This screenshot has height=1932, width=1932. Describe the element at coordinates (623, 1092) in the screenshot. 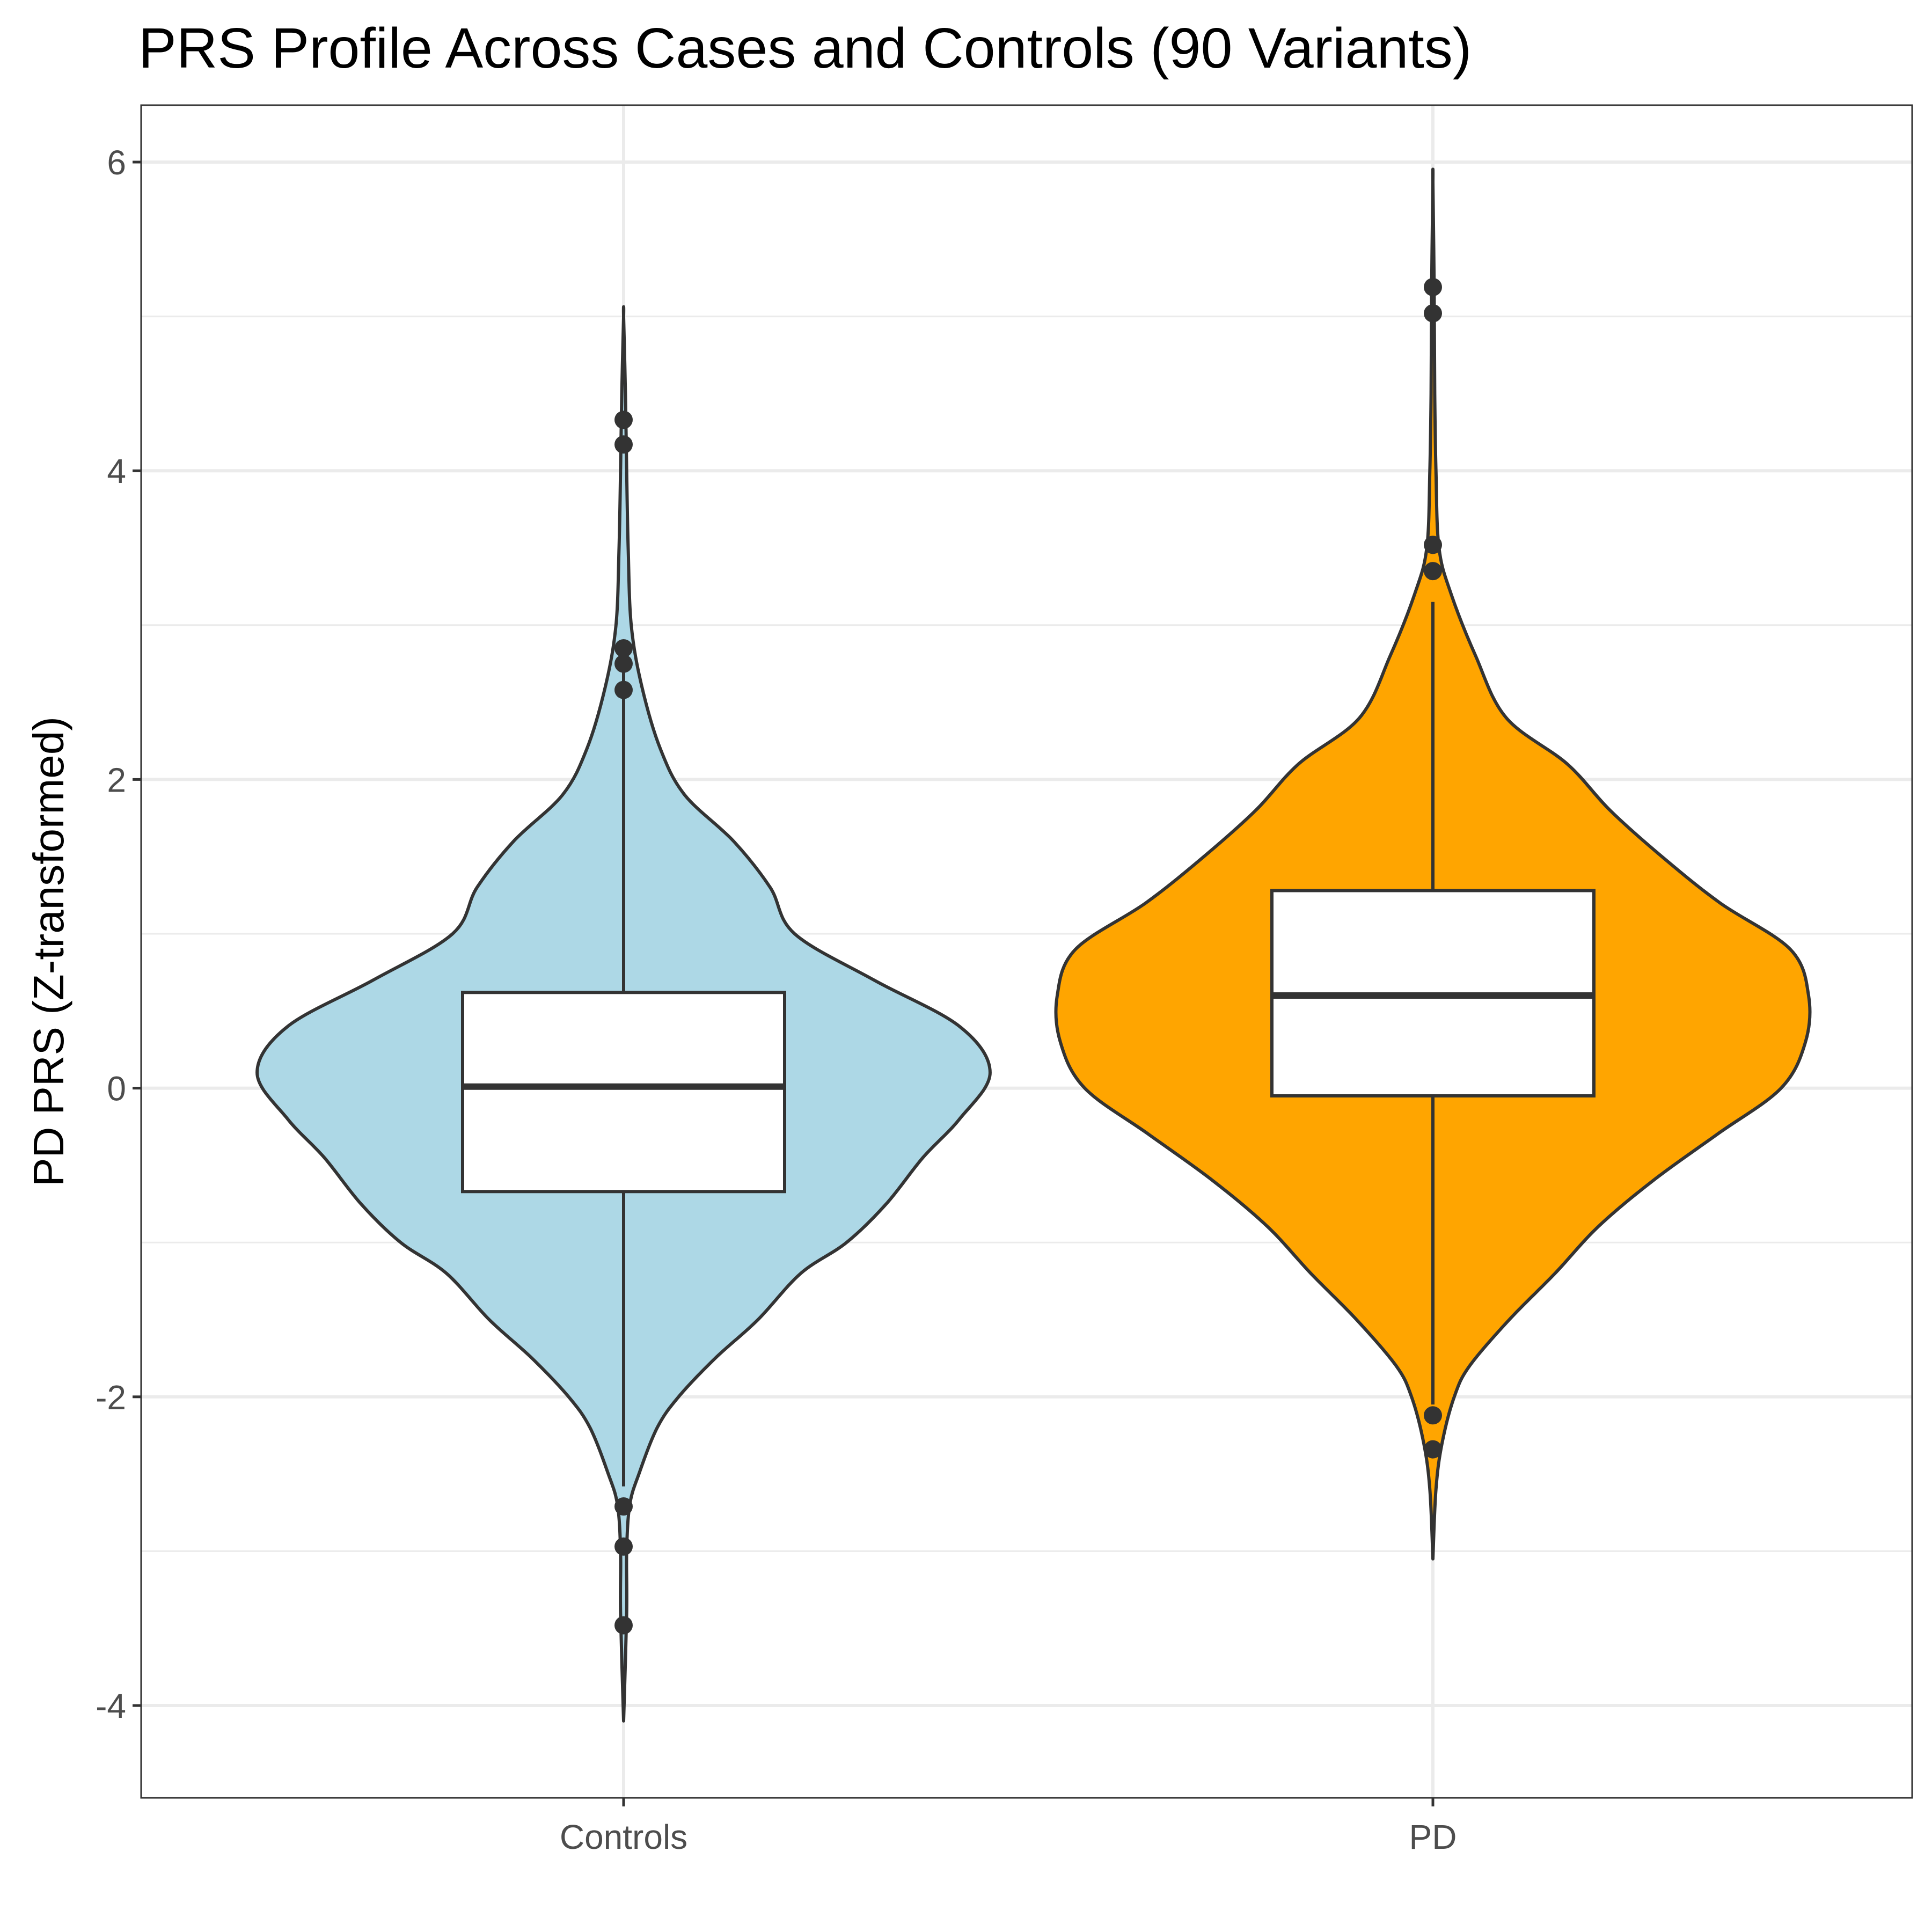

I see `box-iqr` at that location.